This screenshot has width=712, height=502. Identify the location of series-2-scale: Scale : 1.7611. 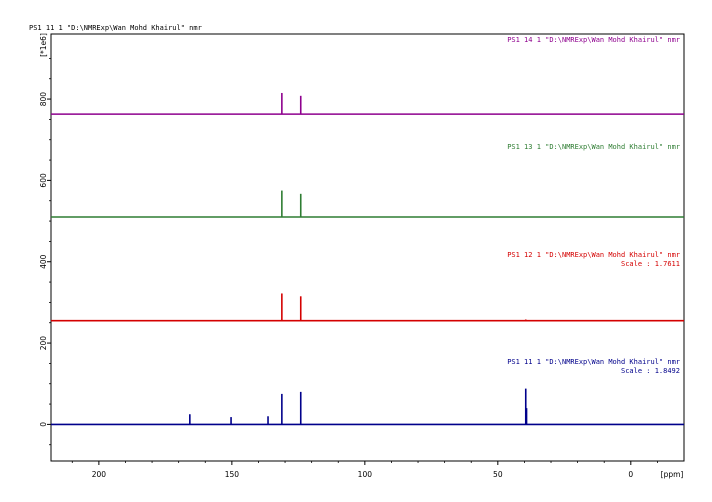
(650, 264).